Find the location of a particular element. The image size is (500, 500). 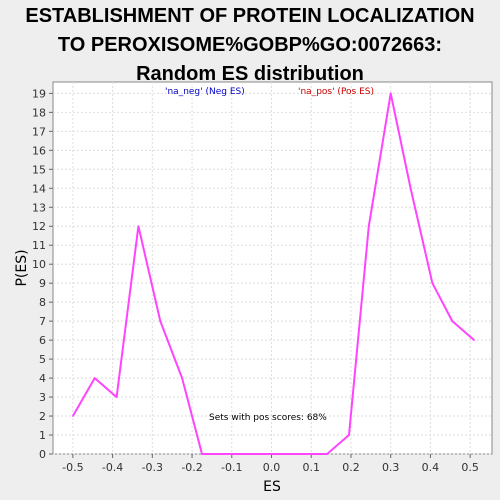

y-tick-label: 12 is located at coordinates (39, 226).